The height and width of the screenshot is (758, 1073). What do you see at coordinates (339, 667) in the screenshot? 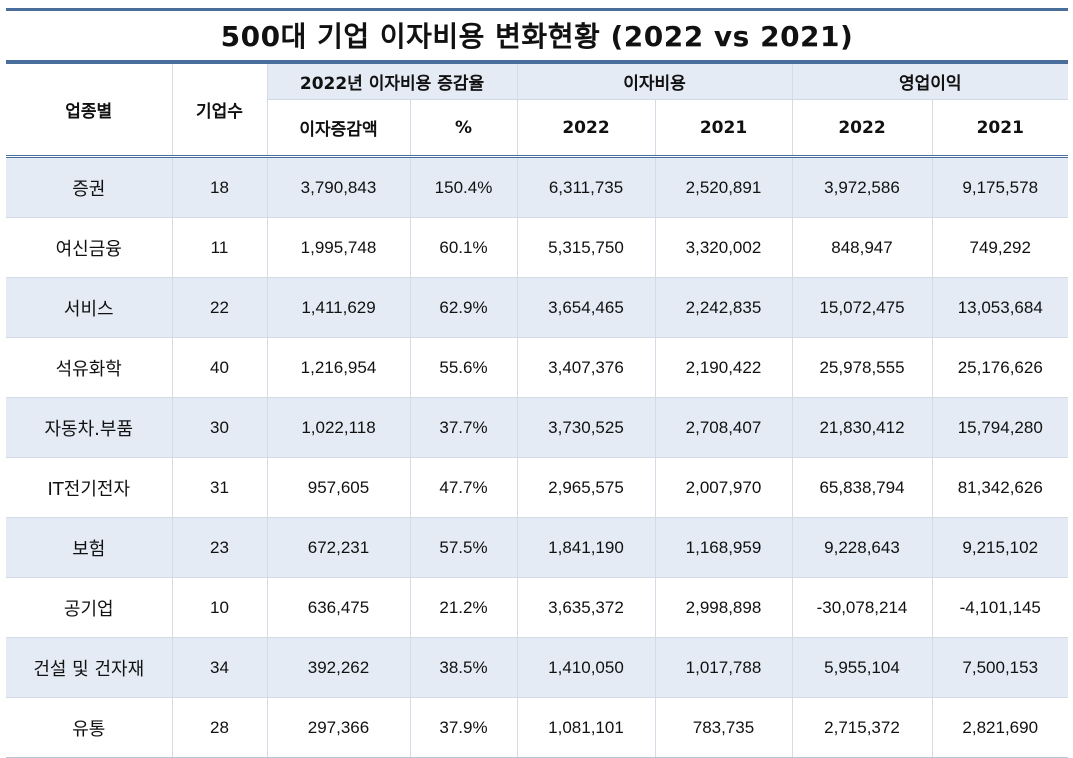
I see `cell-increase: 392,262` at bounding box center [339, 667].